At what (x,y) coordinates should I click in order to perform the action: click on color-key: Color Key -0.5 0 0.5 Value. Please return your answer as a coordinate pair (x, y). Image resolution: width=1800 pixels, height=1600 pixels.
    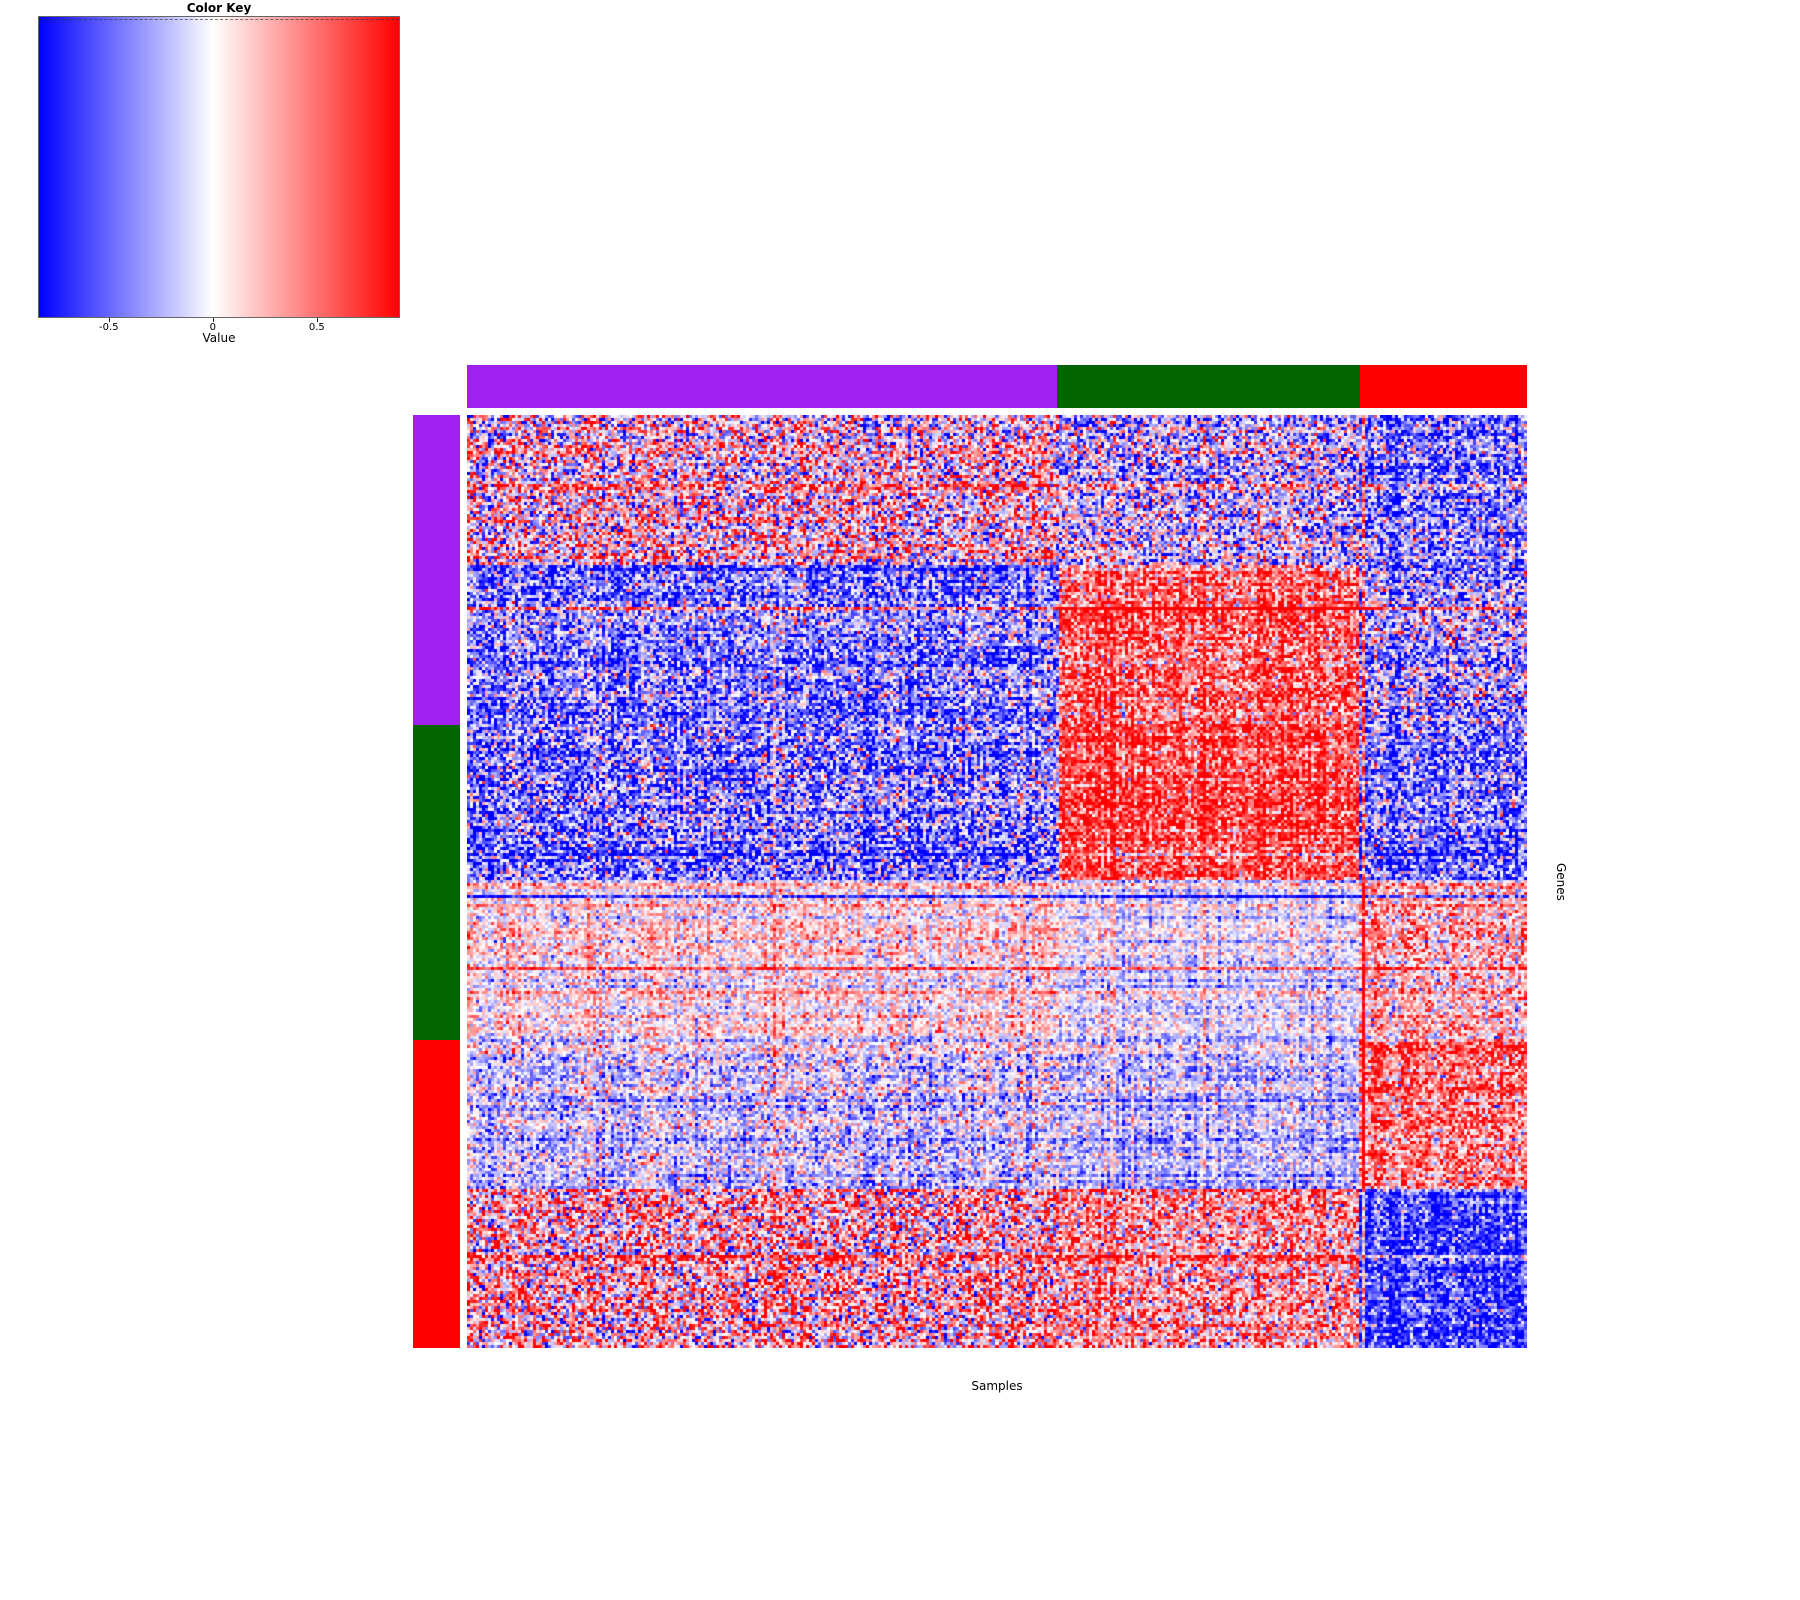
    Looking at the image, I should click on (219, 176).